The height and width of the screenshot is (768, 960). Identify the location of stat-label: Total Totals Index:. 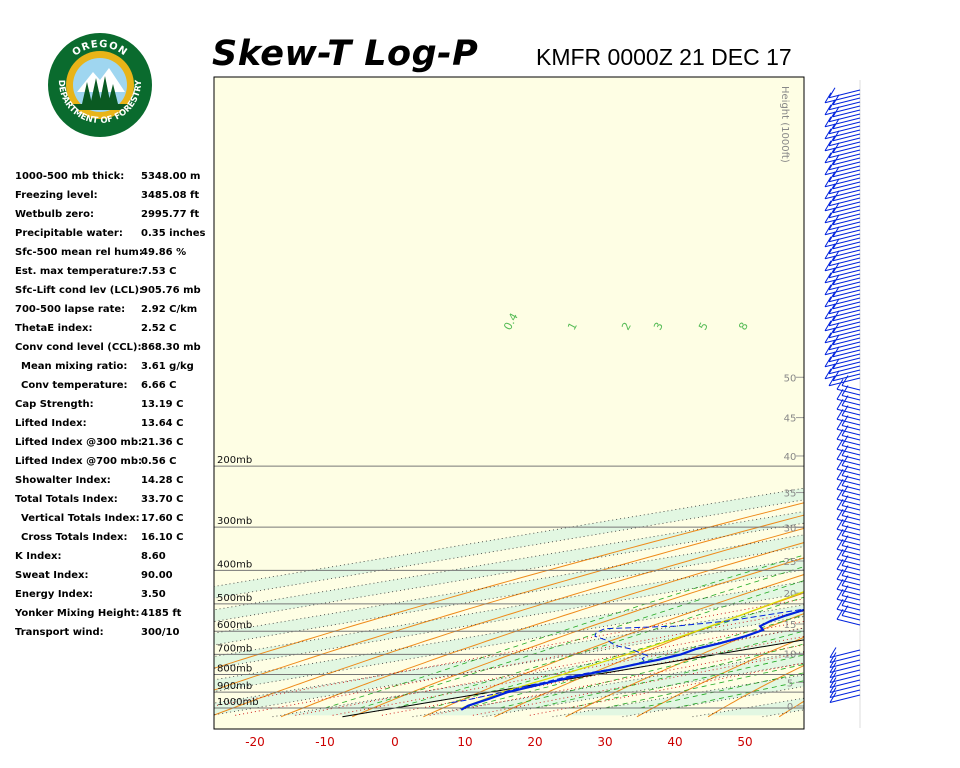
(66, 499).